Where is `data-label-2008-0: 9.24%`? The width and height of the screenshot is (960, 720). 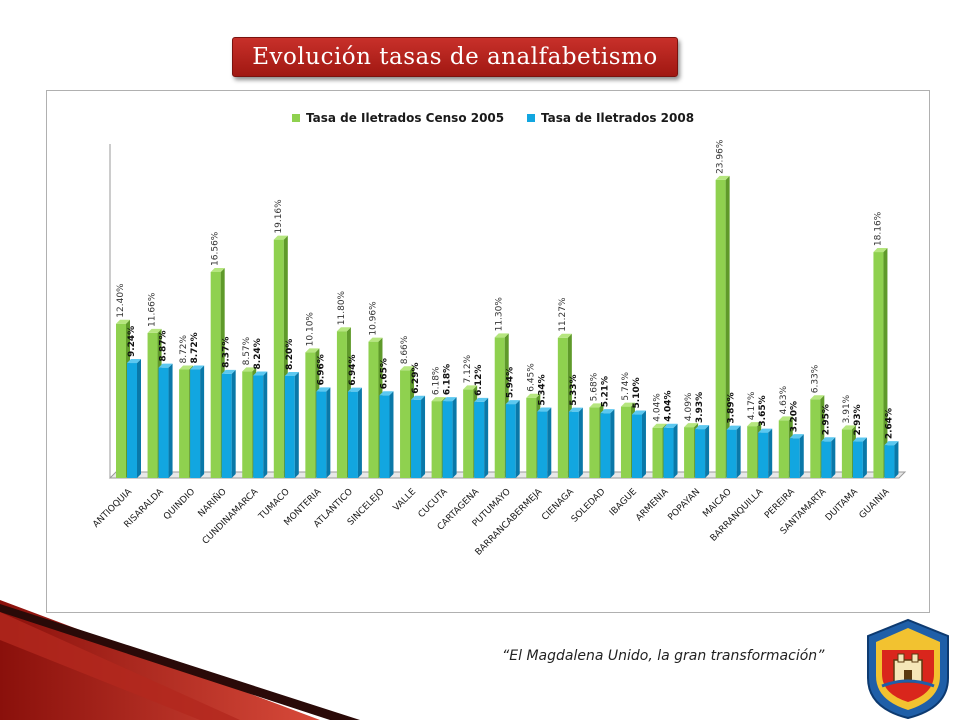 data-label-2008-0: 9.24% is located at coordinates (132, 341).